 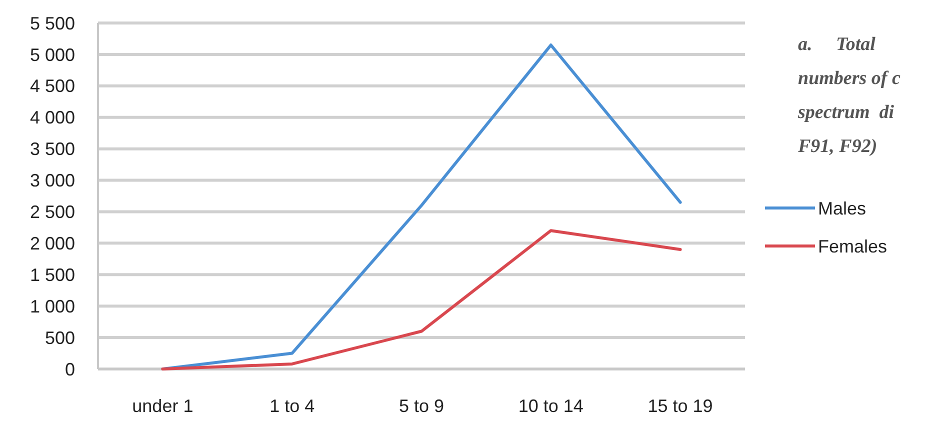 What do you see at coordinates (52, 180) in the screenshot?
I see `y-tick-label: 3 000` at bounding box center [52, 180].